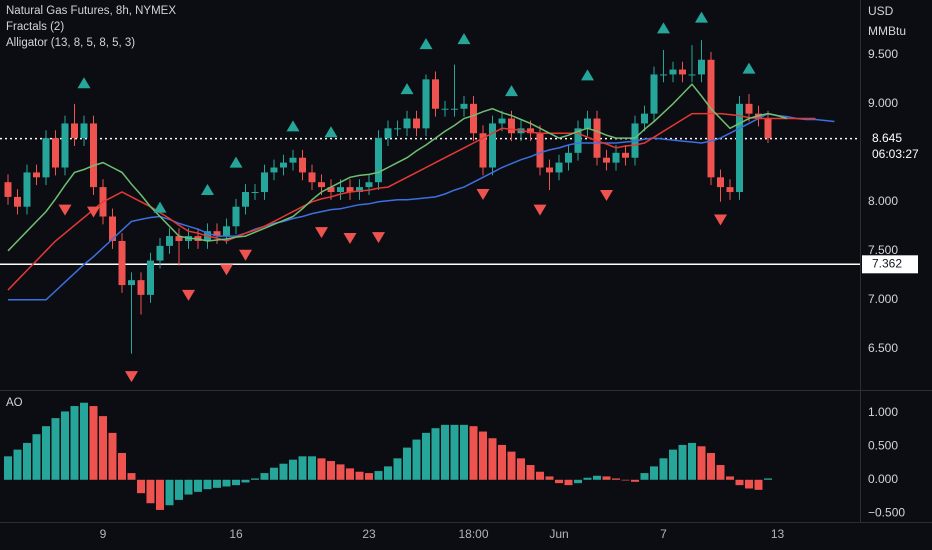 The height and width of the screenshot is (550, 932). I want to click on indicator-label: Fractals (2), so click(35, 27).